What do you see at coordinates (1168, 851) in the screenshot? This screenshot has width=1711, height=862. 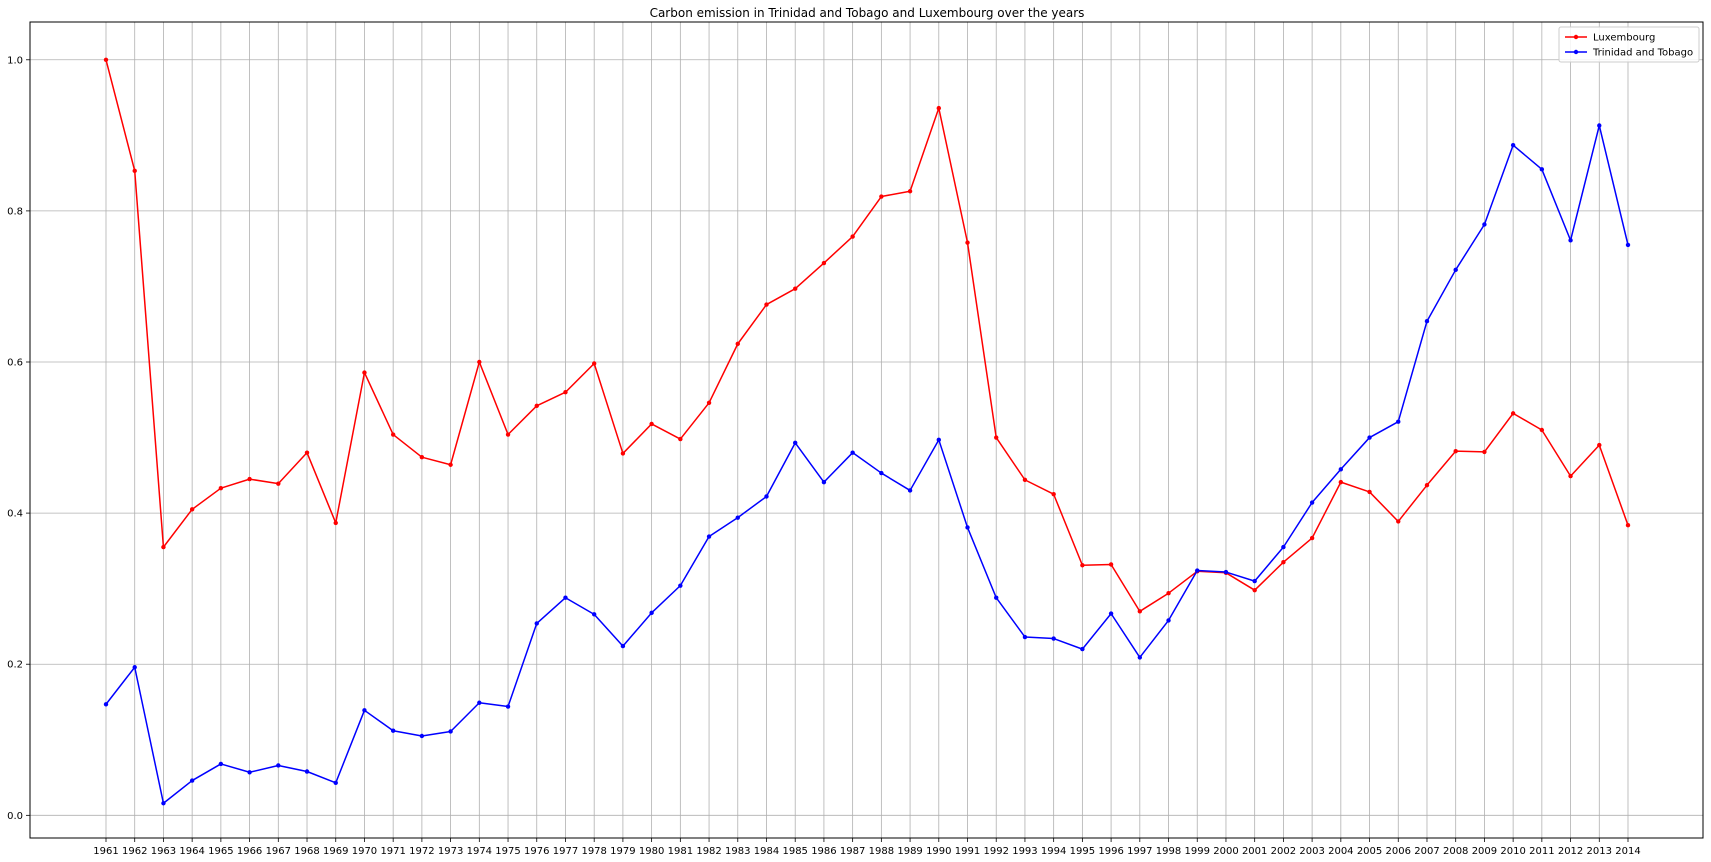 I see `x-tick-label: 1998` at bounding box center [1168, 851].